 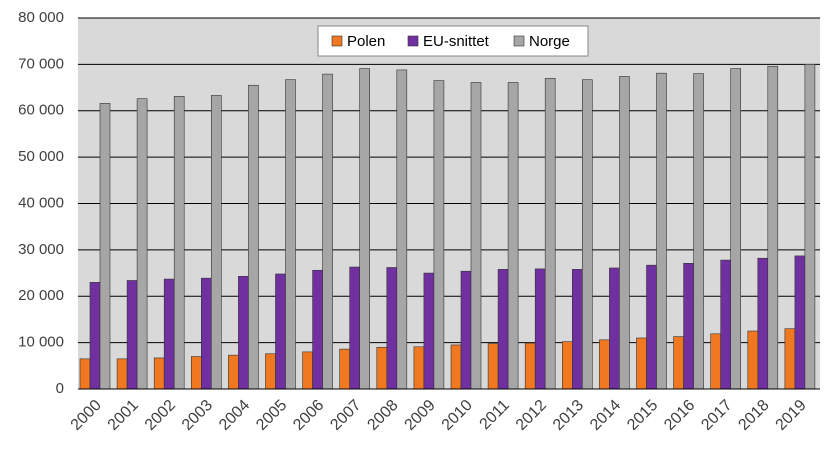 I want to click on x-tick-label: 2004, so click(x=234, y=415).